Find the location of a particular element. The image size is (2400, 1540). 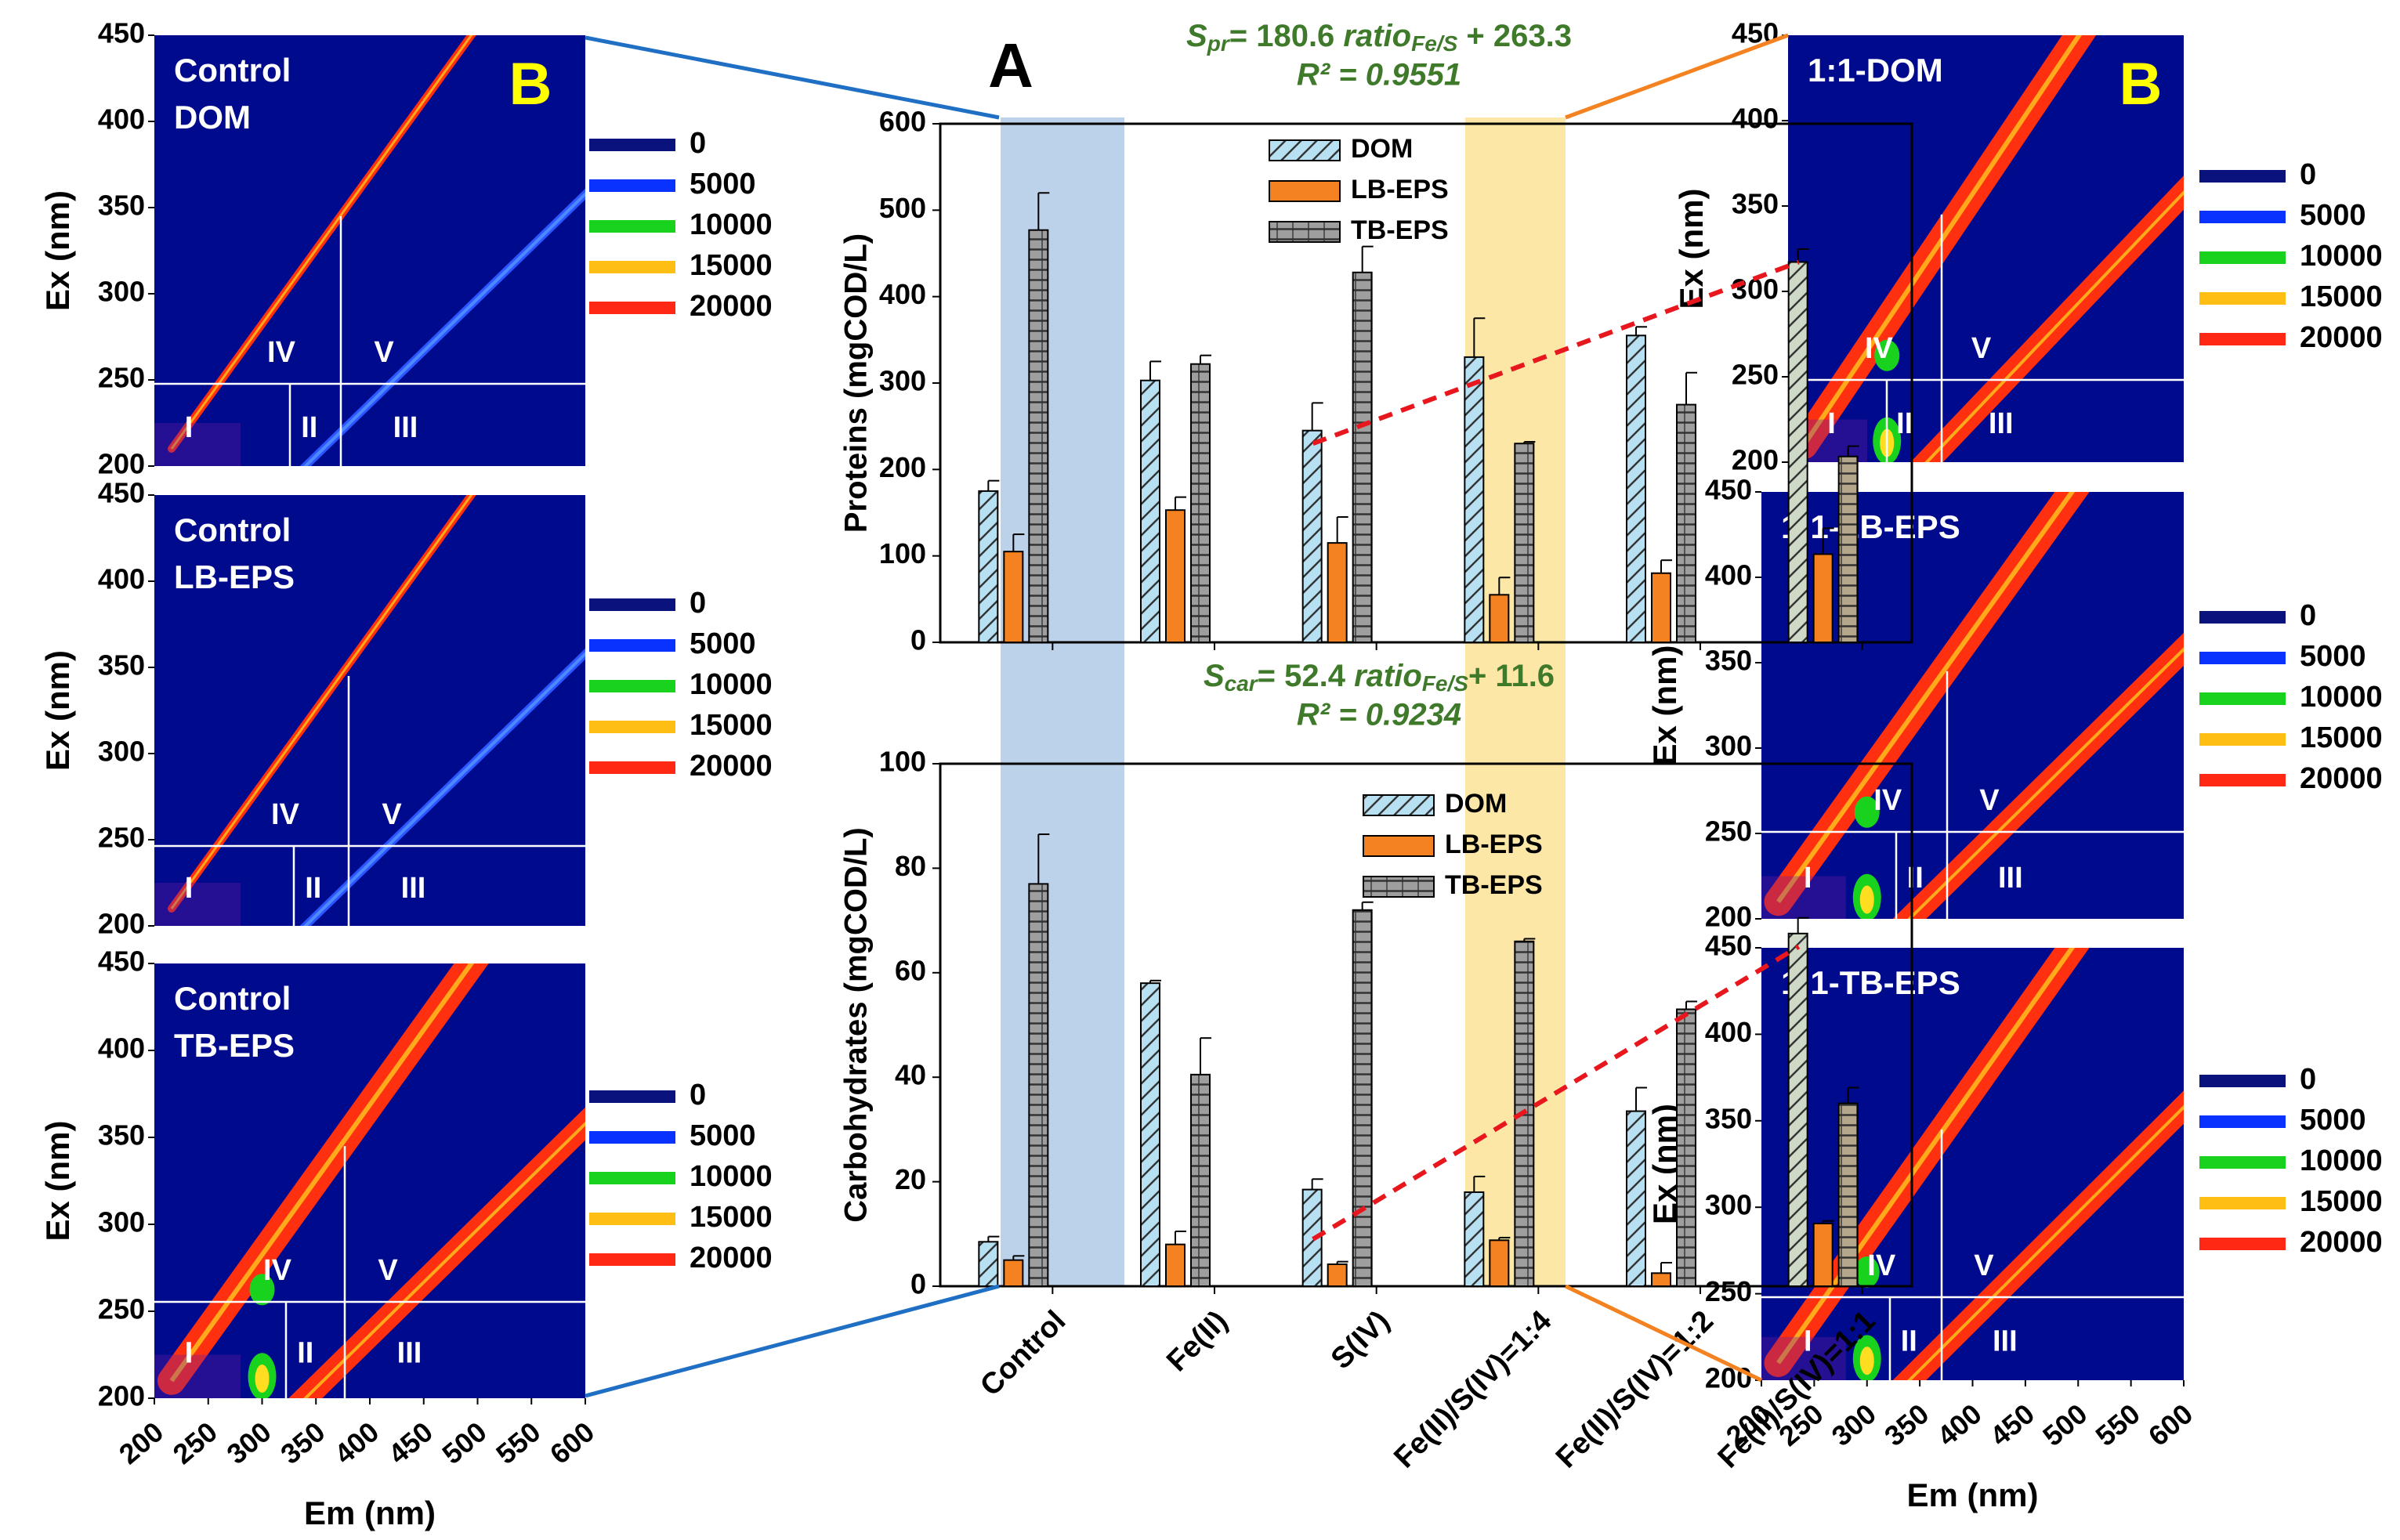

y-tick-label: 400 is located at coordinates (903, 294).